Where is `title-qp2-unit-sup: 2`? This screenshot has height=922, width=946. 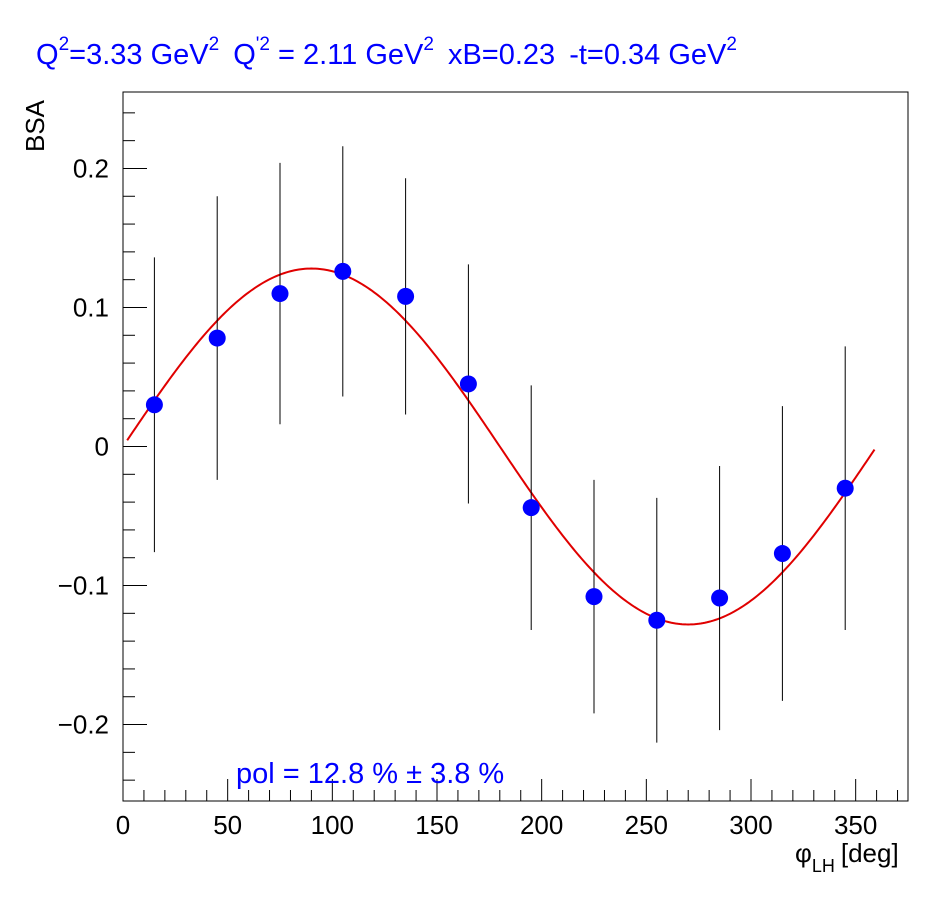 title-qp2-unit-sup: 2 is located at coordinates (428, 44).